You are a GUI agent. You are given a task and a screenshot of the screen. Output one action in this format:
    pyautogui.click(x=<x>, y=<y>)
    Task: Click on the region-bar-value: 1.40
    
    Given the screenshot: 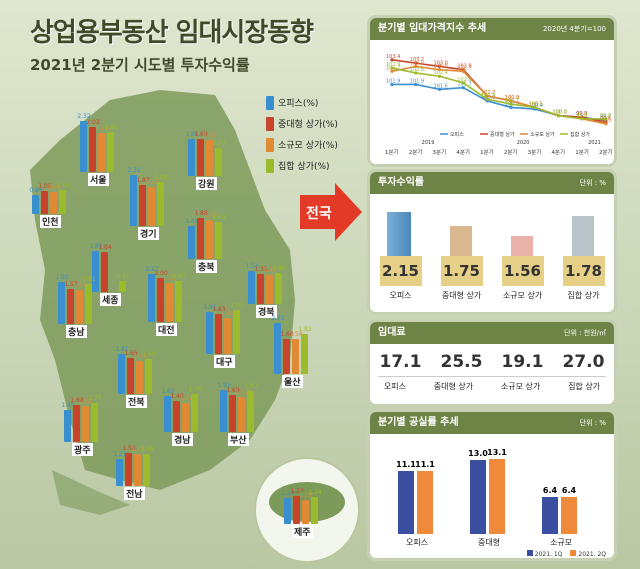 What is the action you would take?
    pyautogui.click(x=279, y=269)
    